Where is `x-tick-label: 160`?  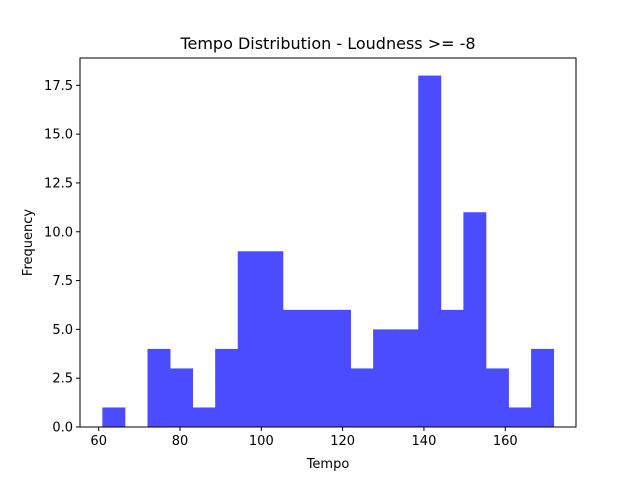
x-tick-label: 160 is located at coordinates (505, 441).